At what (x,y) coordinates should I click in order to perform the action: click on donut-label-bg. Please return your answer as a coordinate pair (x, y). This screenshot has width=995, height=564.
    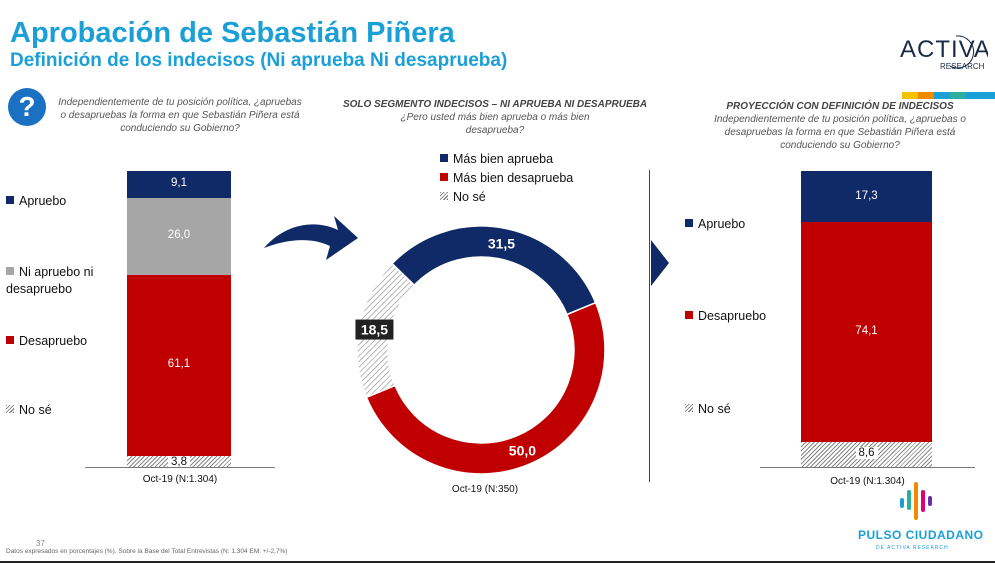
    Looking at the image, I should click on (374, 329).